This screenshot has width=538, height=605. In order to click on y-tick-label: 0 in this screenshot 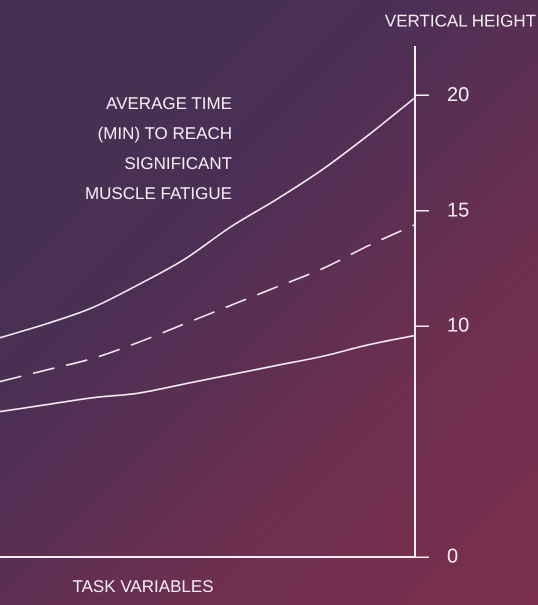, I will do `click(452, 557)`.